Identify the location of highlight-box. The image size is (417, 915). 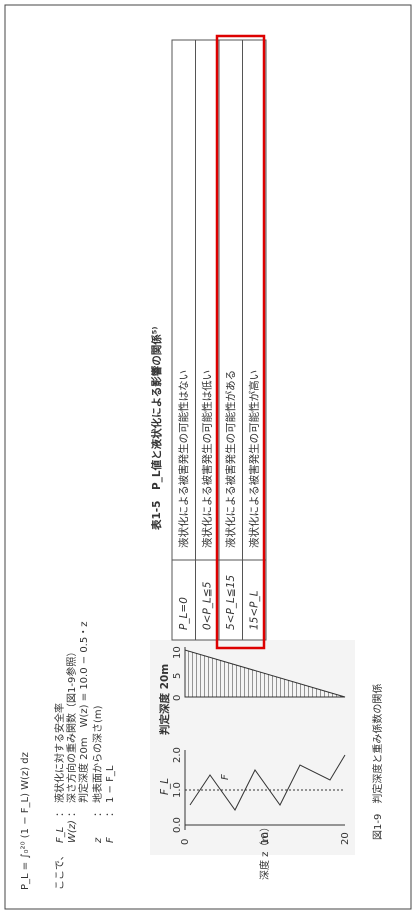
(240, 342).